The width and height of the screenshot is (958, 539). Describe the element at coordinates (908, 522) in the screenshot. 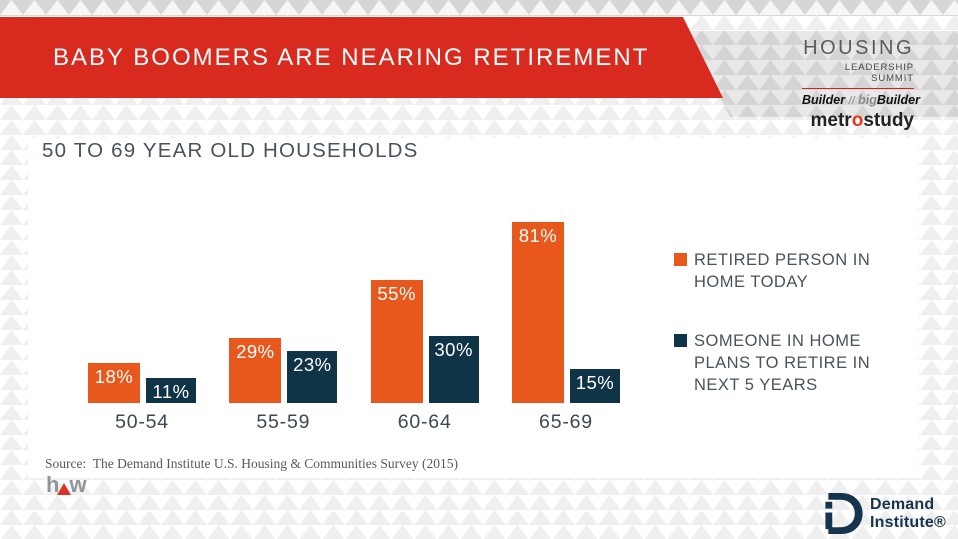

I see `demand-institute-line2: Institute®` at that location.